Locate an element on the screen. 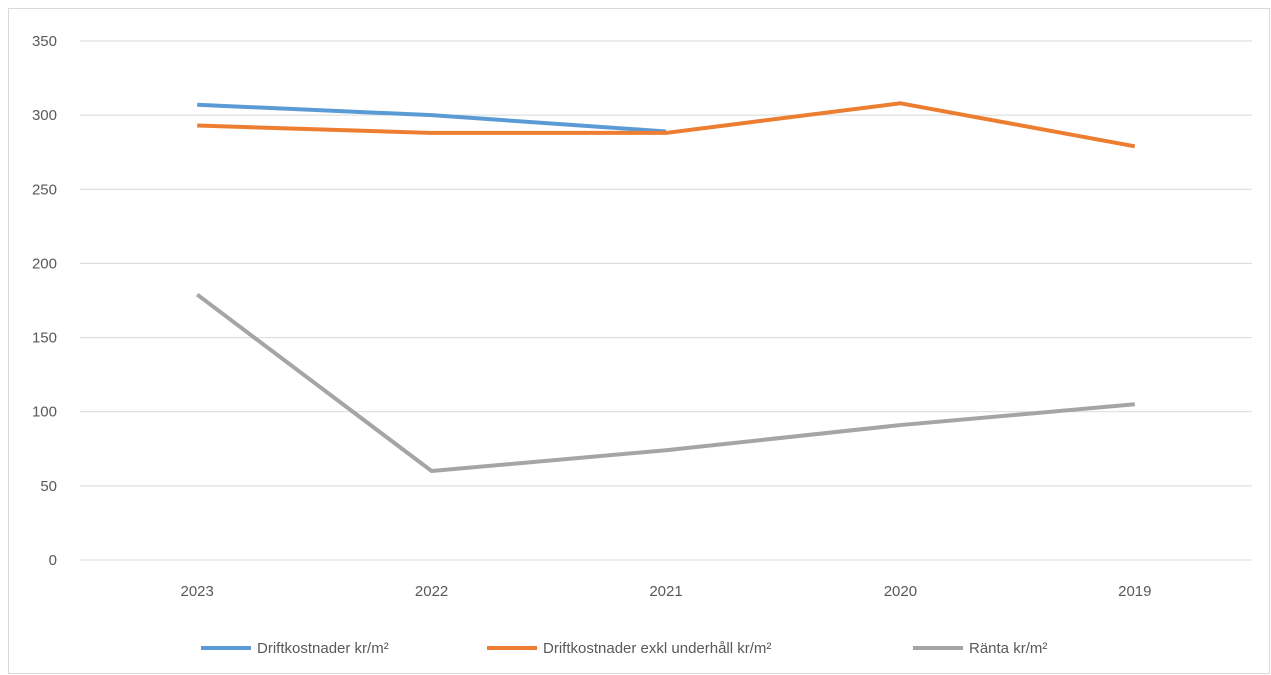  legend-label: Ränta kr/m² is located at coordinates (1008, 648).